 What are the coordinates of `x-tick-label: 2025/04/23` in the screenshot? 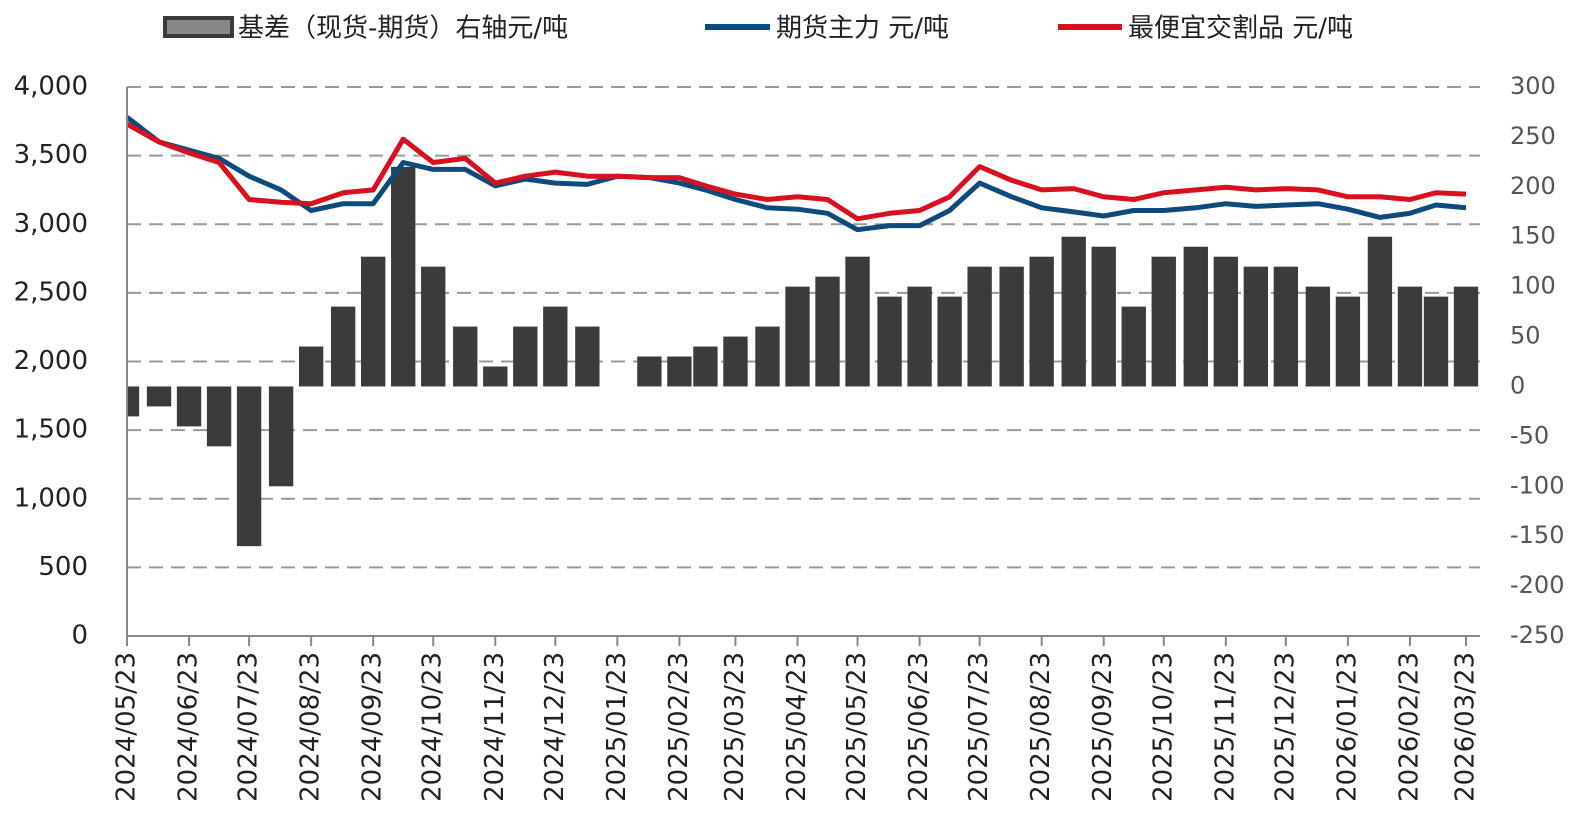 It's located at (797, 727).